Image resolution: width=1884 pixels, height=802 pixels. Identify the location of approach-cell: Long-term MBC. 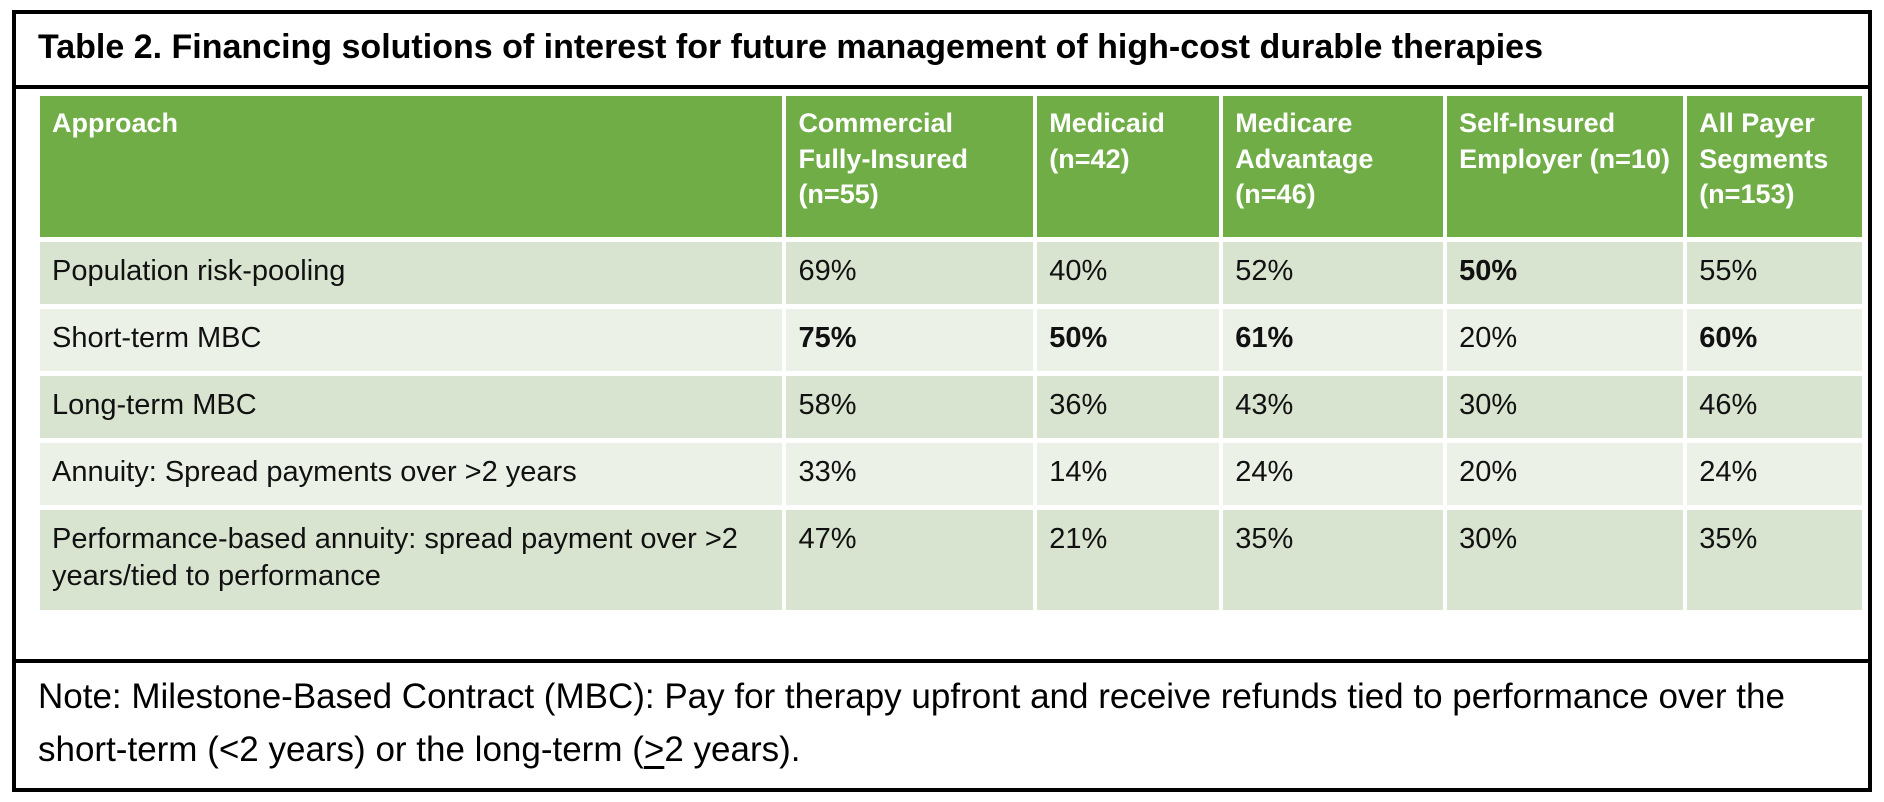
(411, 407).